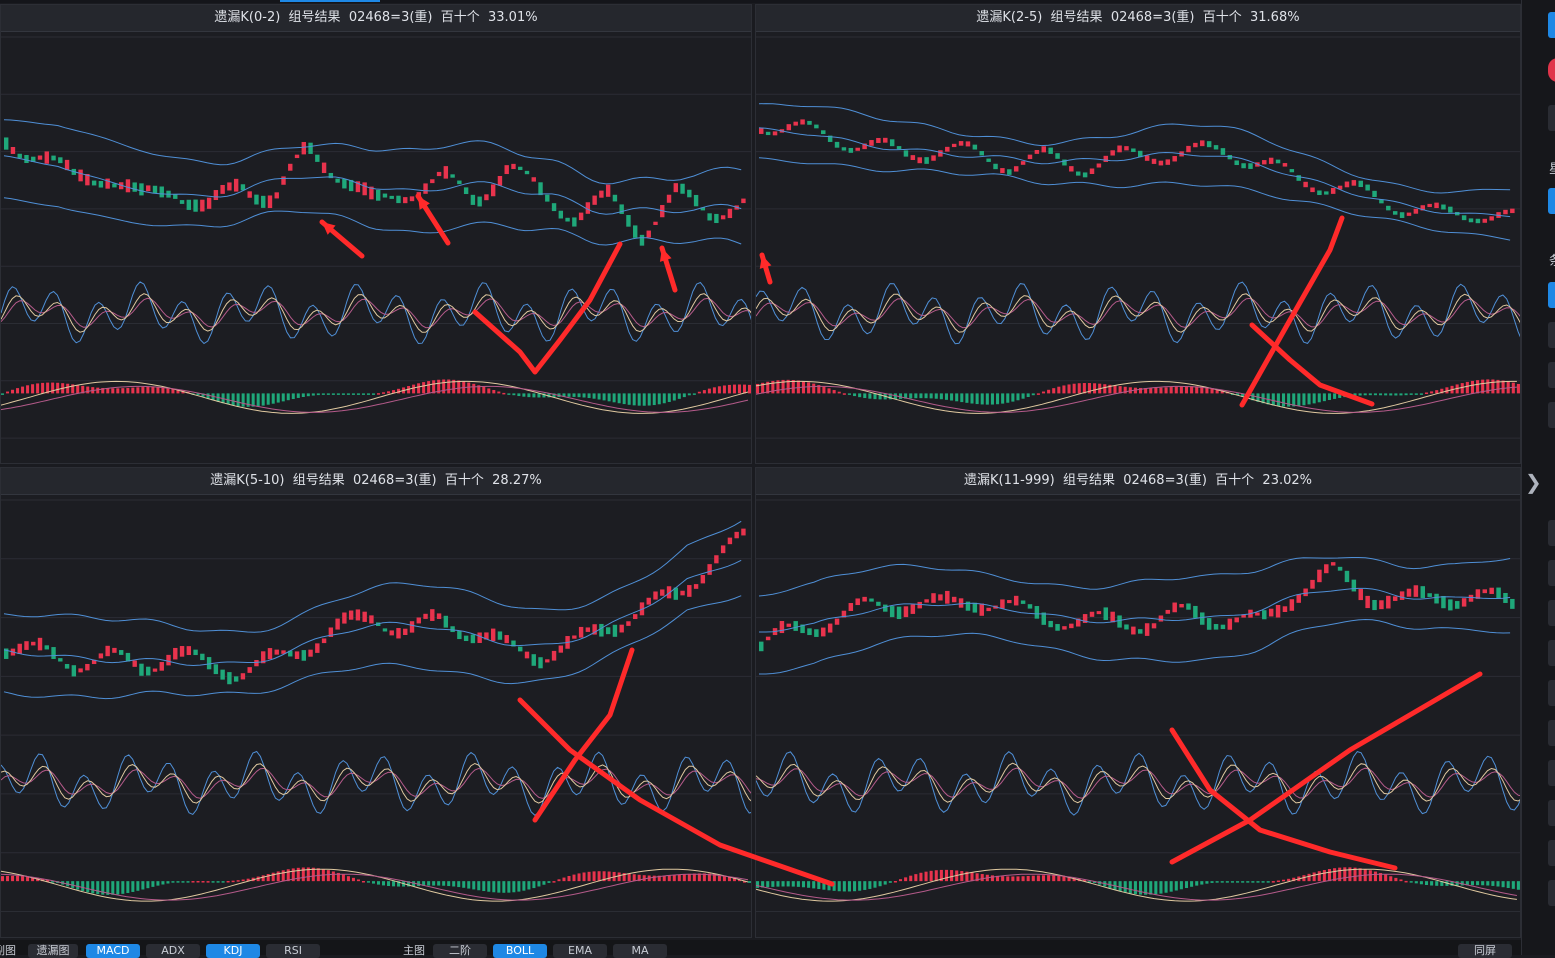 The width and height of the screenshot is (1555, 958). Describe the element at coordinates (640, 951) in the screenshot. I see `tab-ma: MA` at that location.